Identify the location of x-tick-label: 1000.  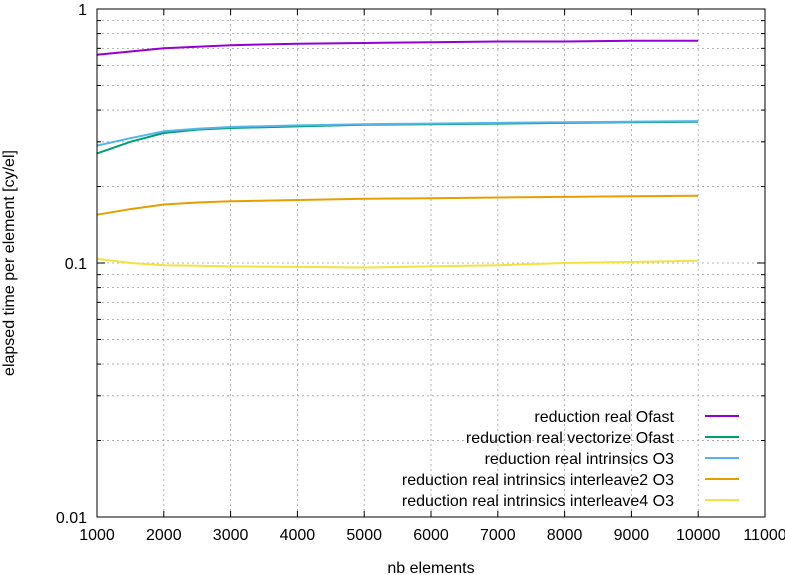
(97, 535).